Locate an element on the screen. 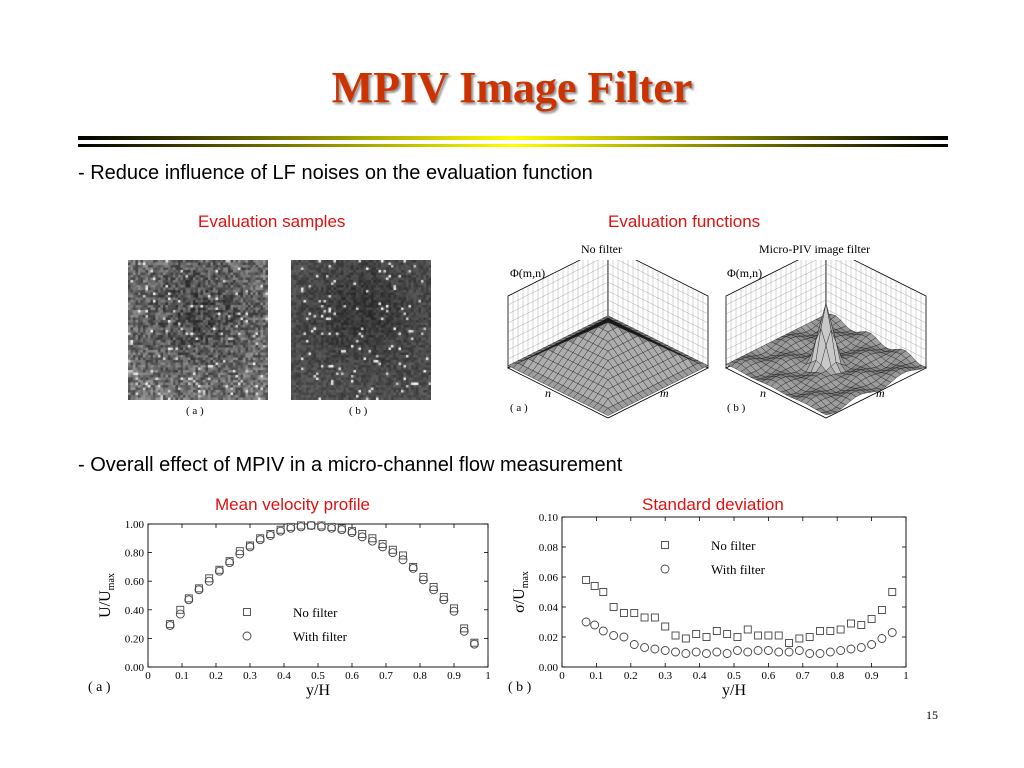 Image resolution: width=1024 pixels, height=768 pixels. deviation-panel-label: ( b ) is located at coordinates (520, 687).